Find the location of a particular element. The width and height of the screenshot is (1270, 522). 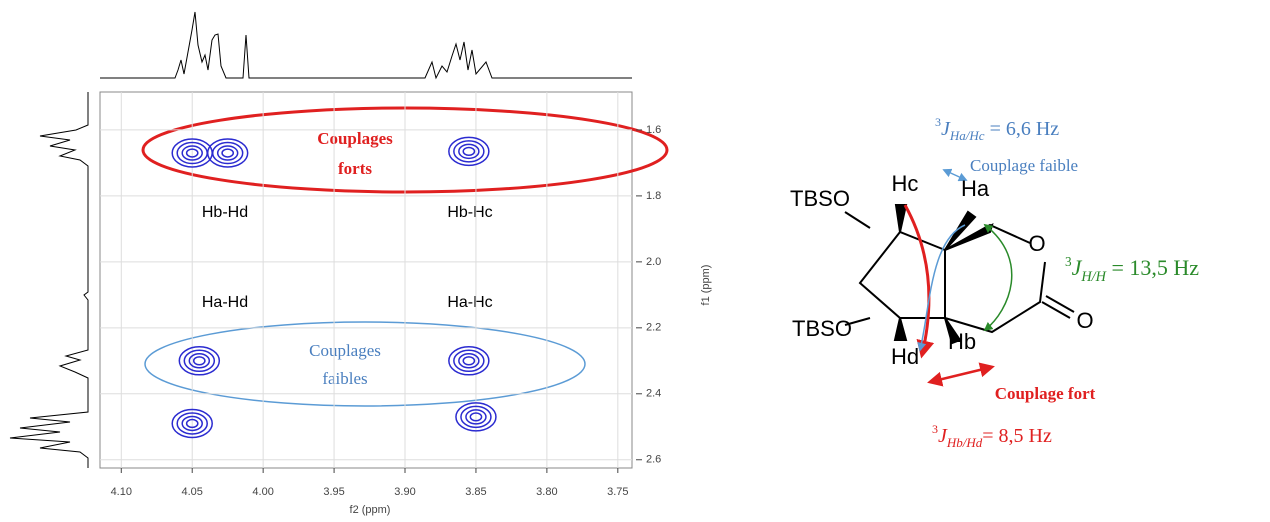

annotation: Hb-Hc is located at coordinates (469, 212).